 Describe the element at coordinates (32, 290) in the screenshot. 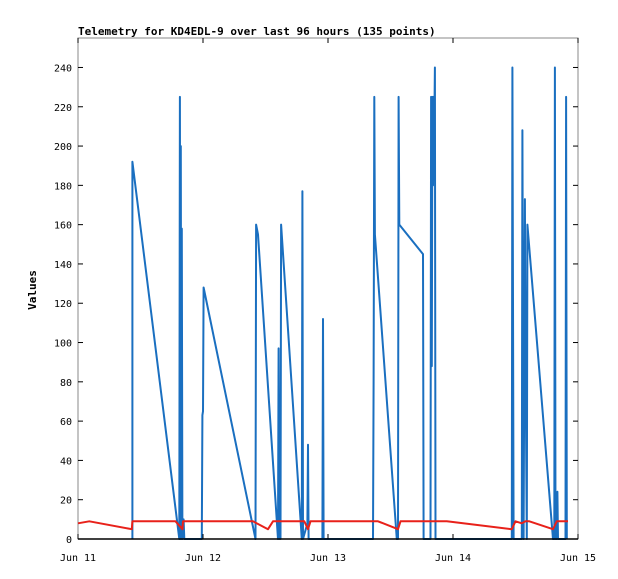

I see `y-axis-label: Values` at that location.